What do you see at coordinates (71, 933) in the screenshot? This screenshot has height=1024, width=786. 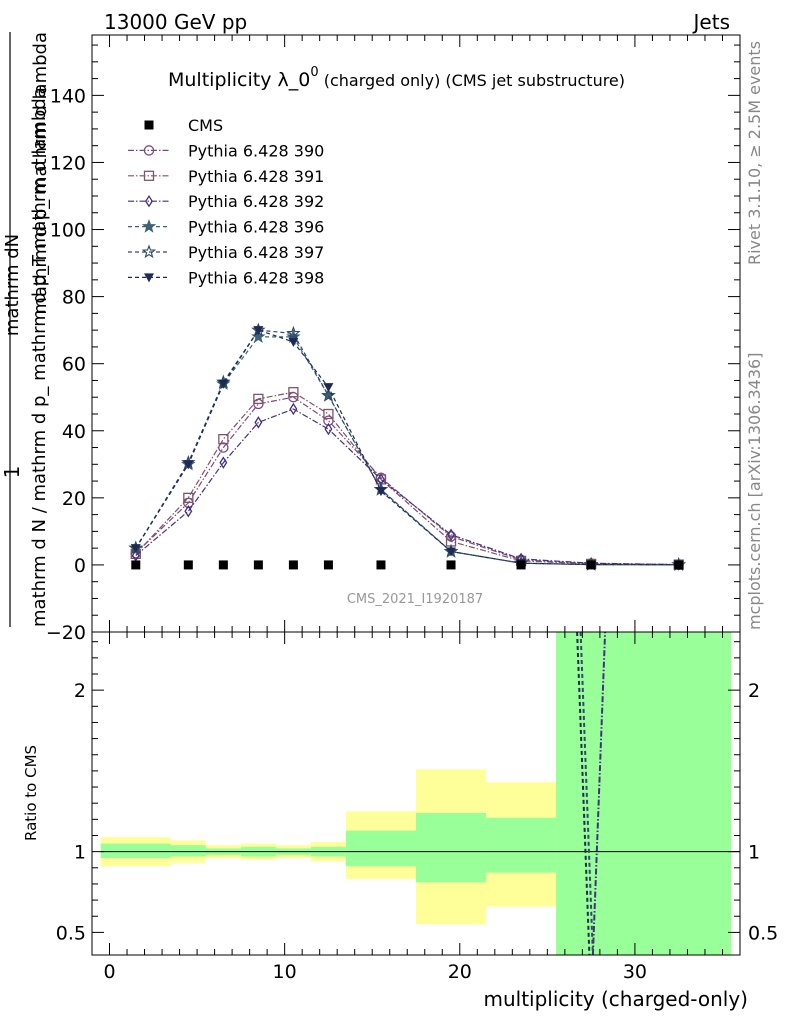 I see `ratio-y-tick-label: 0.5` at bounding box center [71, 933].